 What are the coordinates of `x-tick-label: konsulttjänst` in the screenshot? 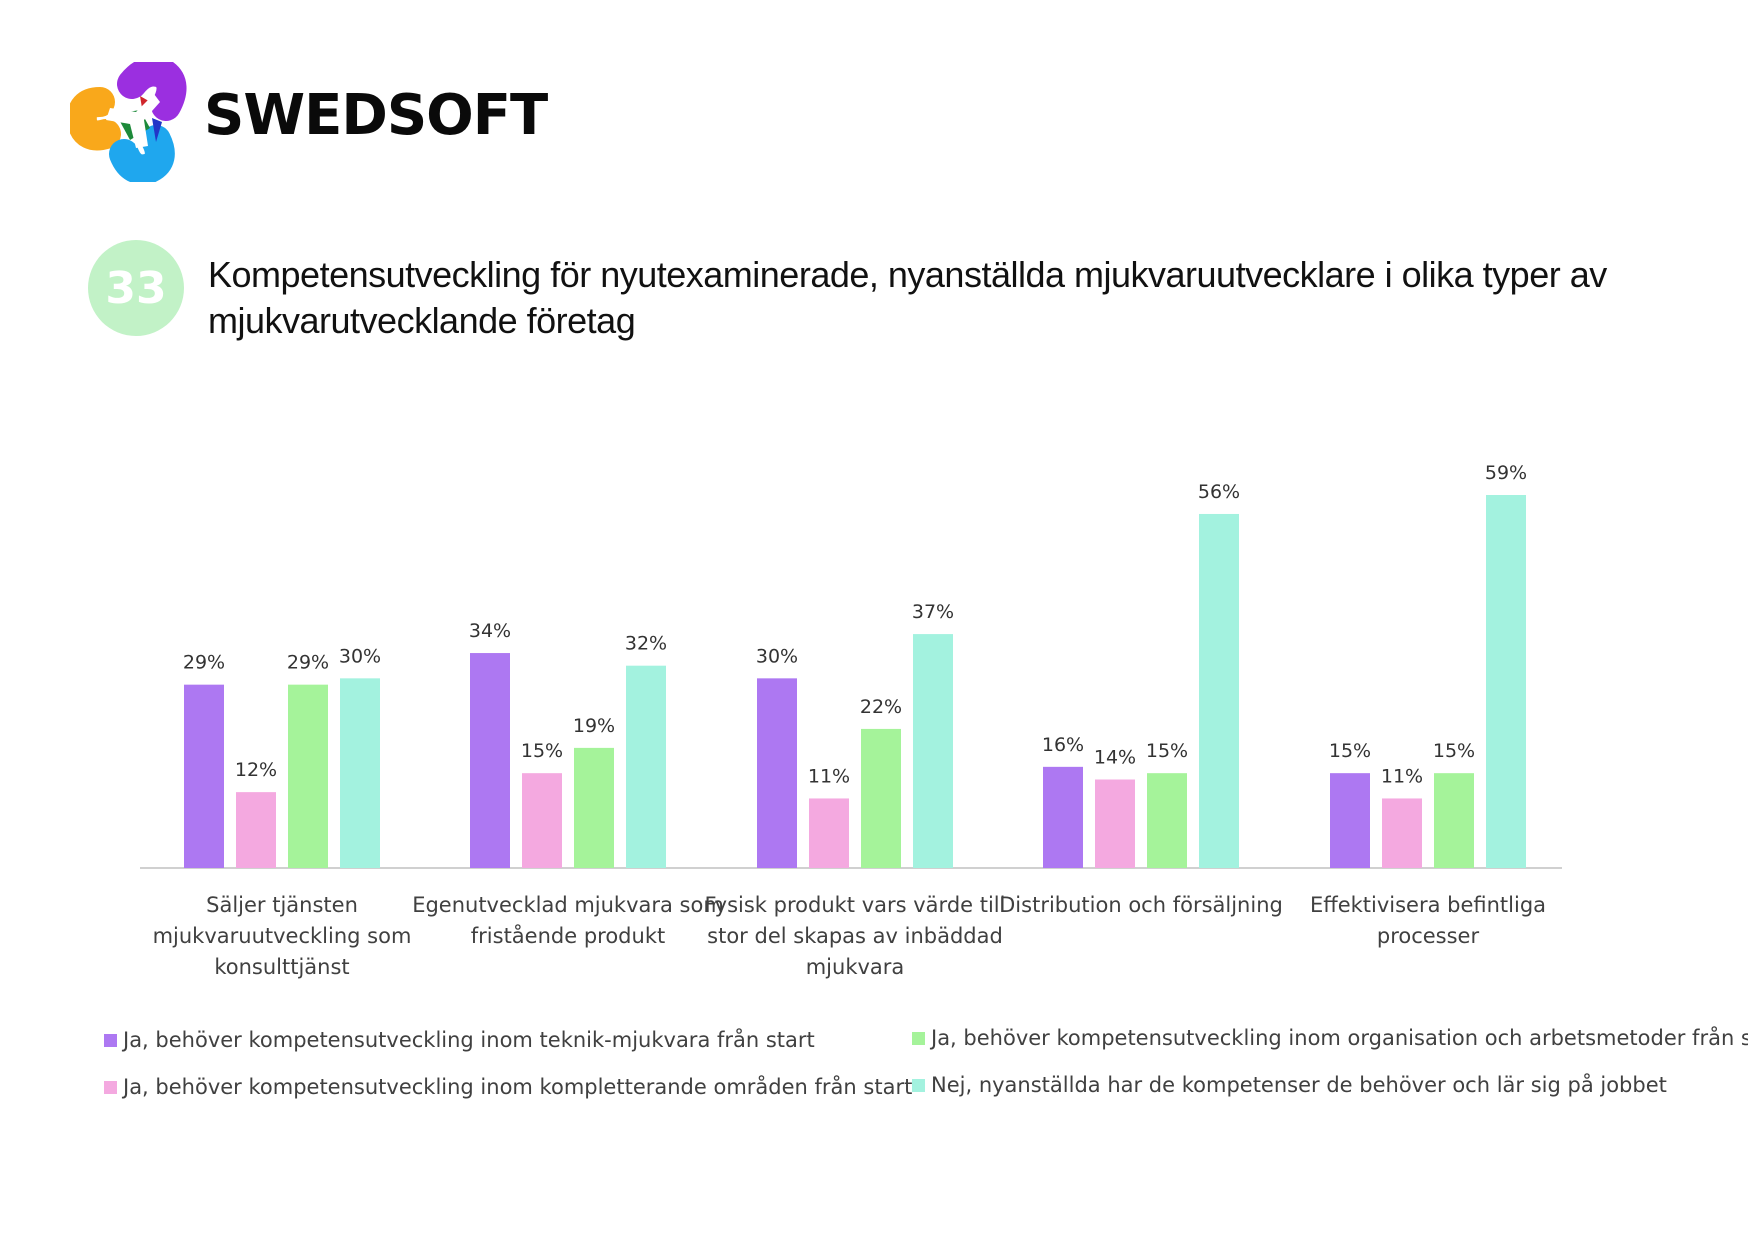 It's located at (281, 967).